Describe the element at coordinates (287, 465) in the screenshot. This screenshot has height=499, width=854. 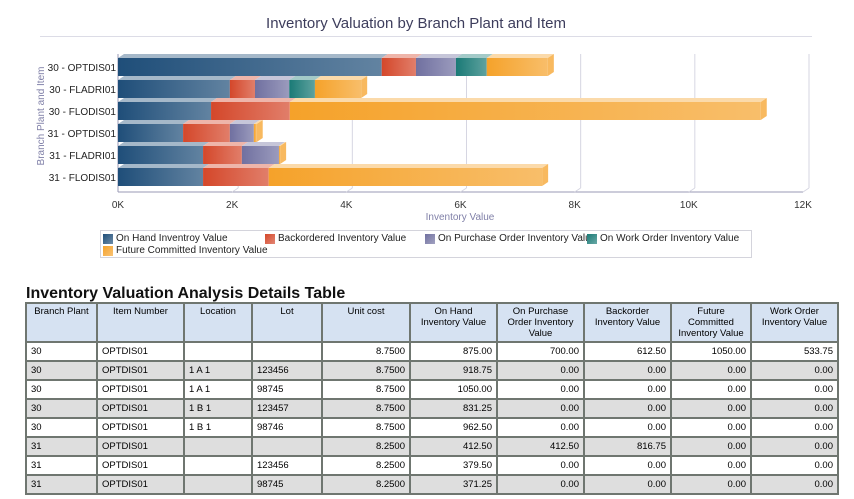
I see `table-cell: 123456` at that location.